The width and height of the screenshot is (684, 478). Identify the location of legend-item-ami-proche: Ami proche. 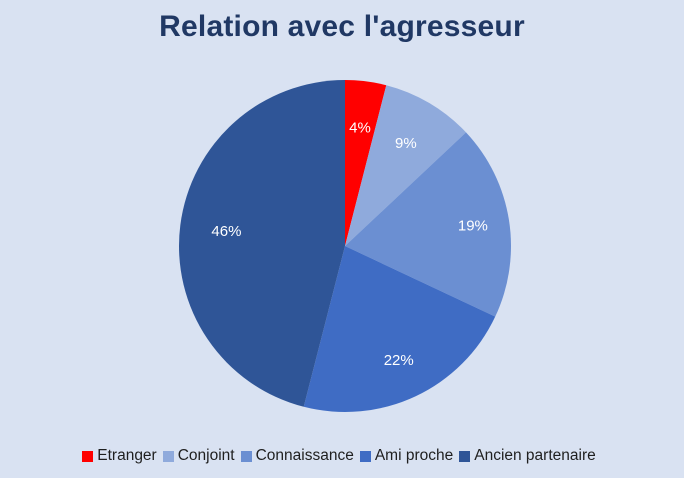
(406, 456).